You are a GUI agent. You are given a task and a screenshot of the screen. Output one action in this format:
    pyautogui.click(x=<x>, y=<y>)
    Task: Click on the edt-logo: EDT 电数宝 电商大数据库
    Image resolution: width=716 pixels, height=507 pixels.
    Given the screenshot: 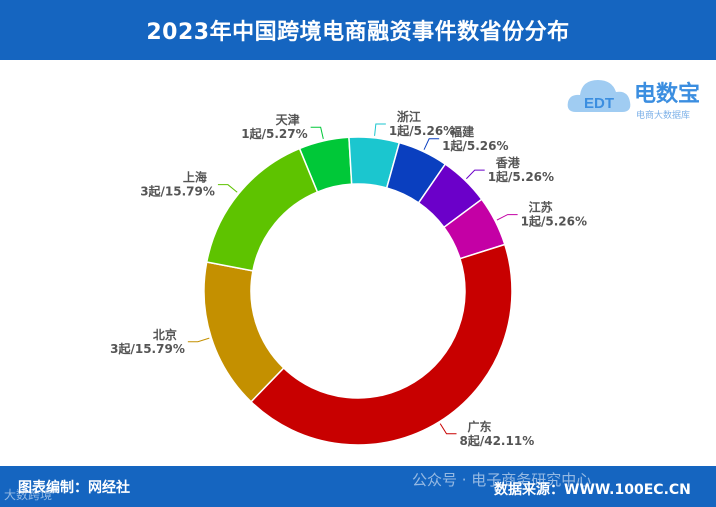 What is the action you would take?
    pyautogui.click(x=641, y=94)
    